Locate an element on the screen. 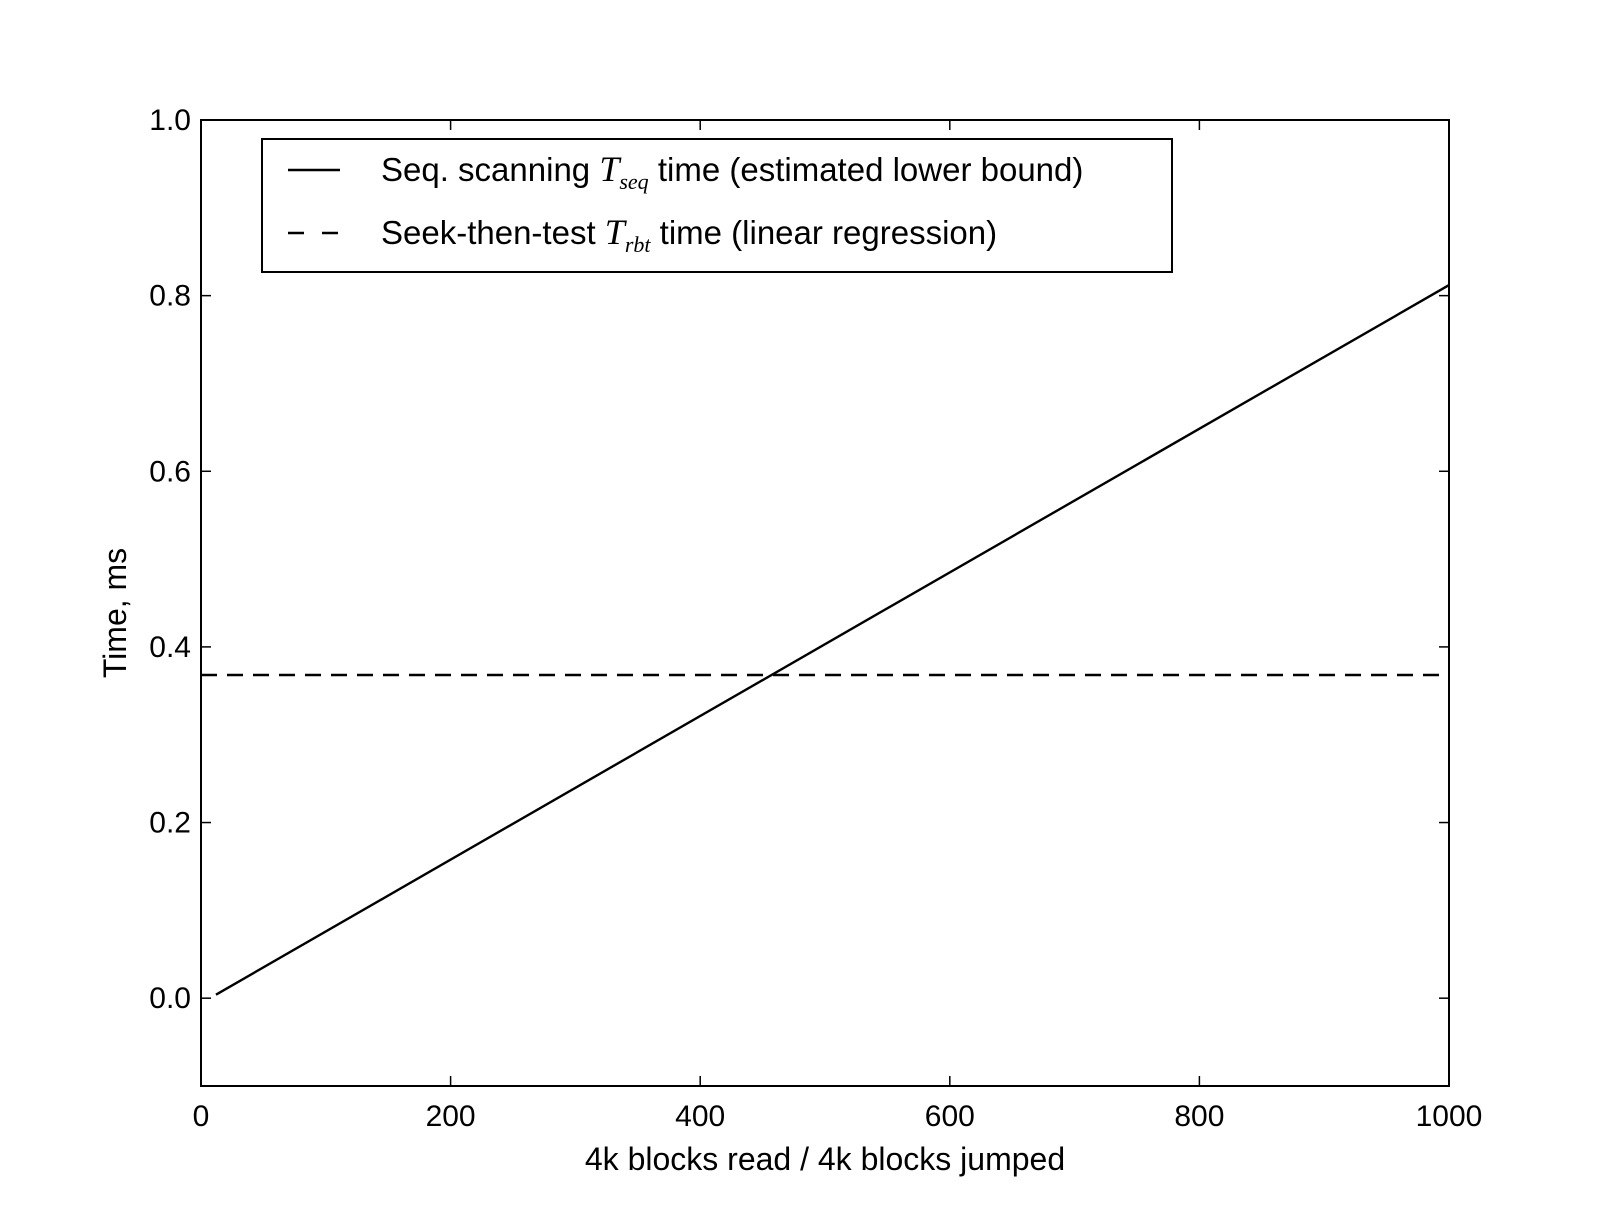  x-tick-label: 600 is located at coordinates (950, 1116).